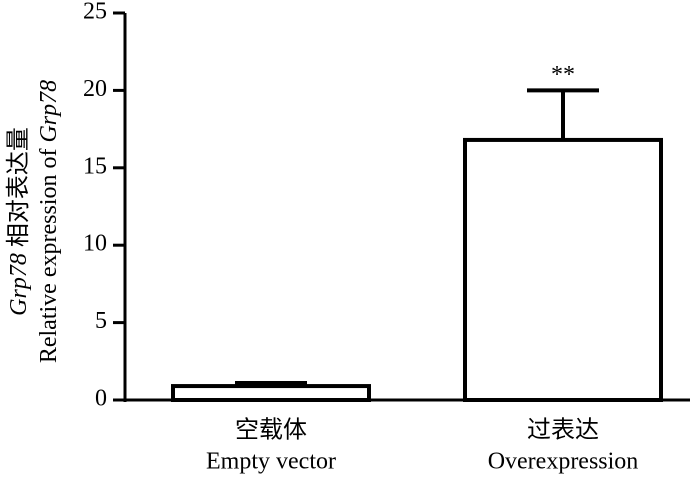  Describe the element at coordinates (563, 430) in the screenshot. I see `x-tick-label-zh: 过表达` at that location.